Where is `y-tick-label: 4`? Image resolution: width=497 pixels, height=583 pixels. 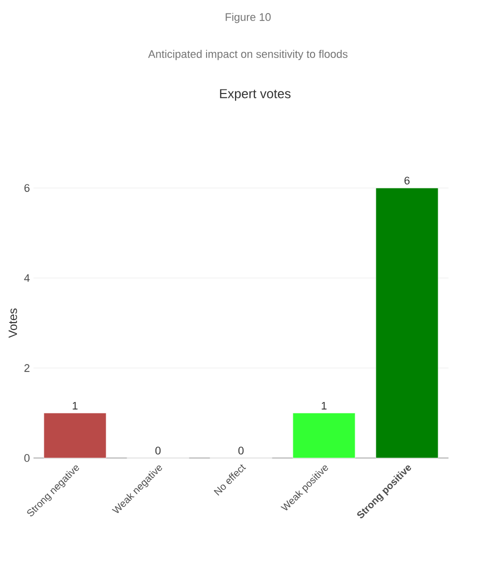
y-tick-label: 4 is located at coordinates (27, 278).